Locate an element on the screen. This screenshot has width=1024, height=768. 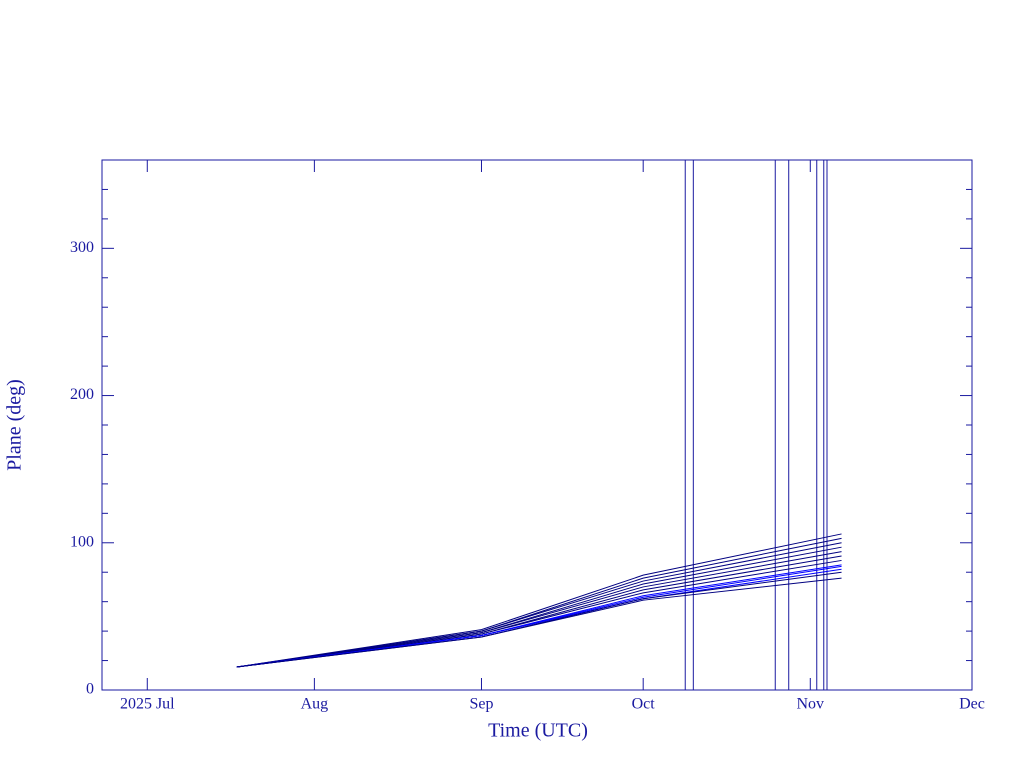
x-tick-label: Nov is located at coordinates (811, 704).